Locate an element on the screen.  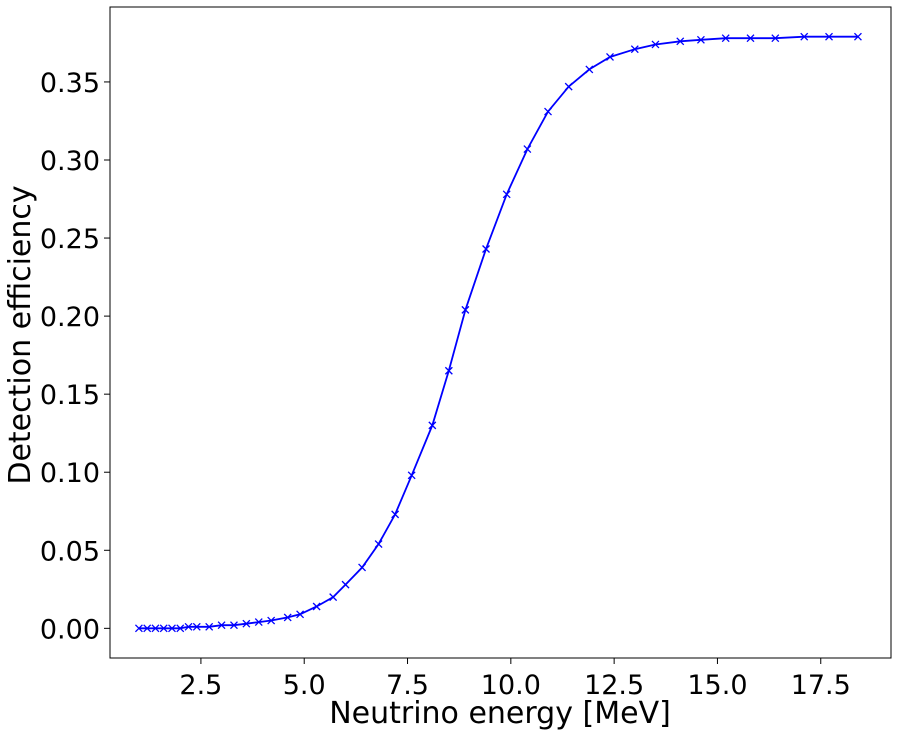
y-tick-label: 0.35 is located at coordinates (70, 83).